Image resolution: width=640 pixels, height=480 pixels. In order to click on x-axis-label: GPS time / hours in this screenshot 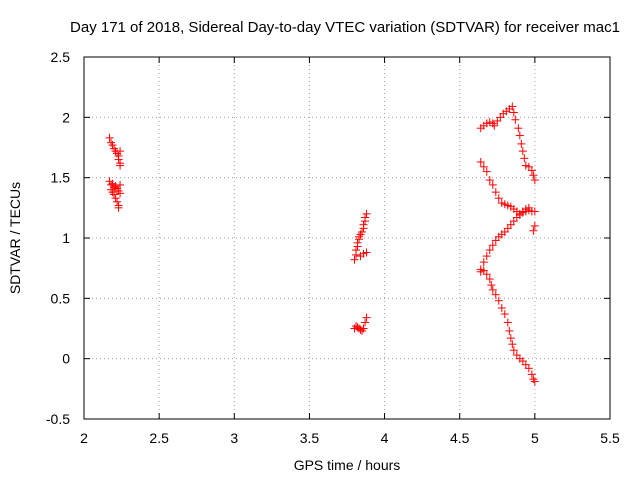, I will do `click(347, 465)`.